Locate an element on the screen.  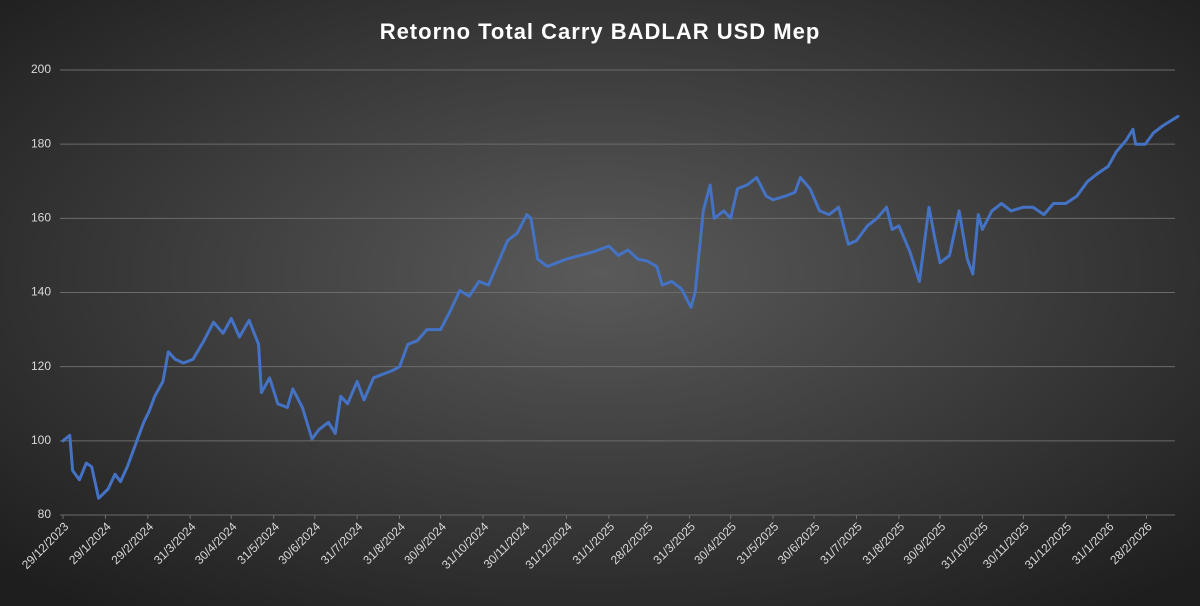
y-tick-label: 160 is located at coordinates (41, 218).